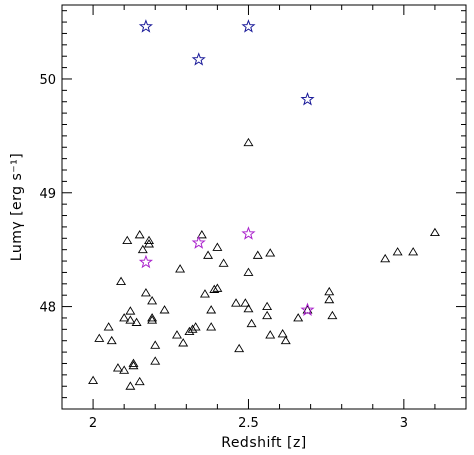  Describe the element at coordinates (47, 194) in the screenshot. I see `y-tick-label: 49` at that location.